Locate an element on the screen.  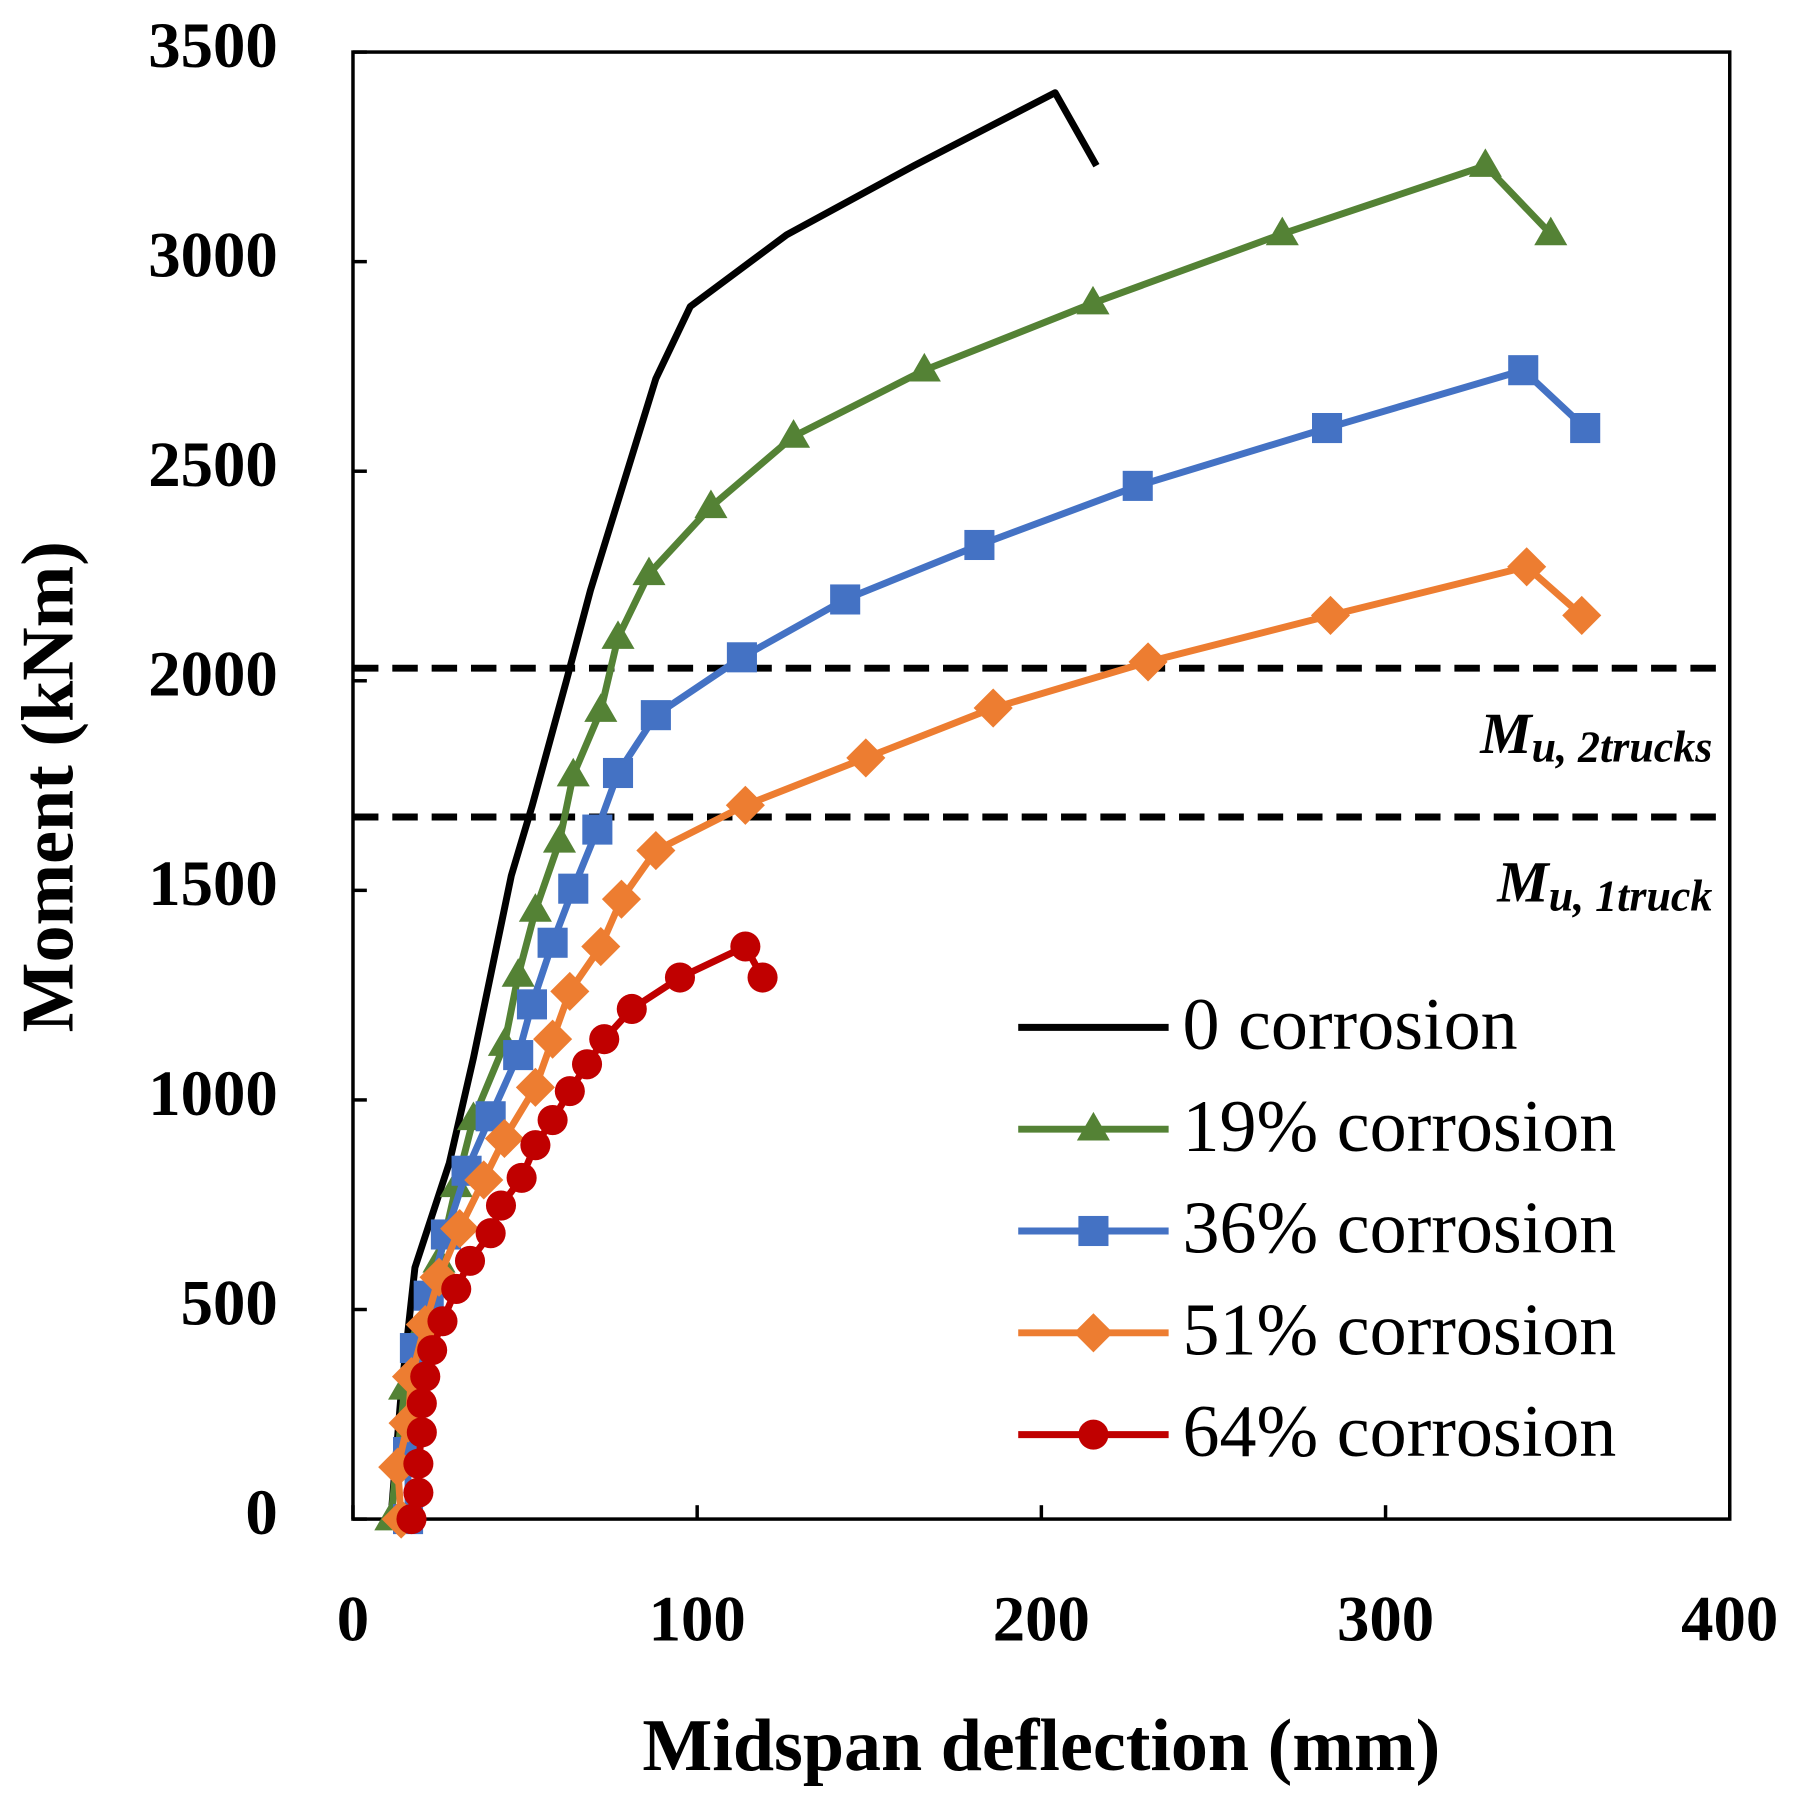
y-tick-label: 3000 is located at coordinates (213, 255).